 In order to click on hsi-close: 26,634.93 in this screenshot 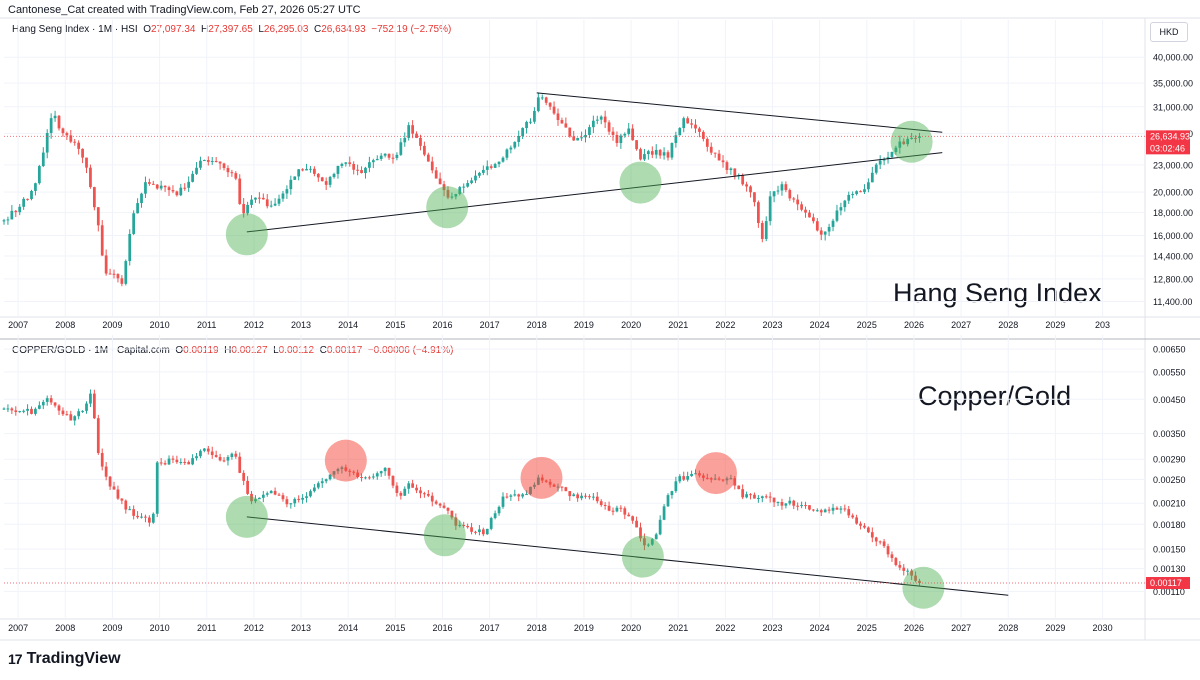, I will do `click(343, 29)`.